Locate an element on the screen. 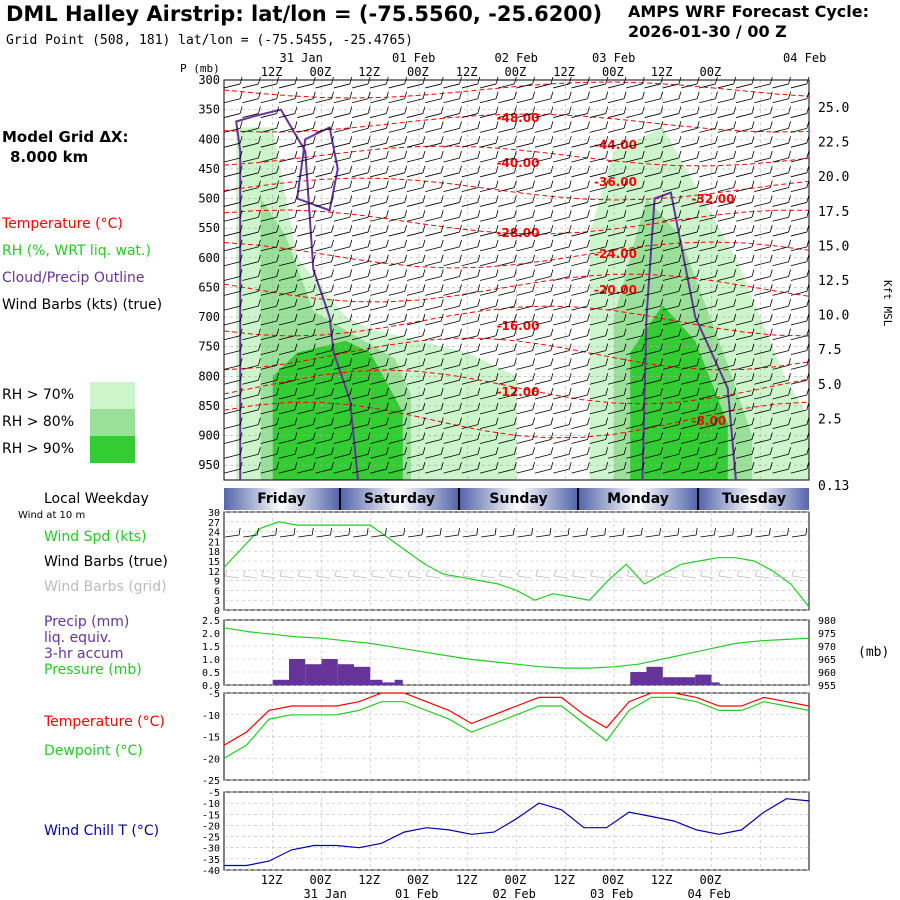  wind-chill-panel-tick-label: -10 is located at coordinates (211, 804).